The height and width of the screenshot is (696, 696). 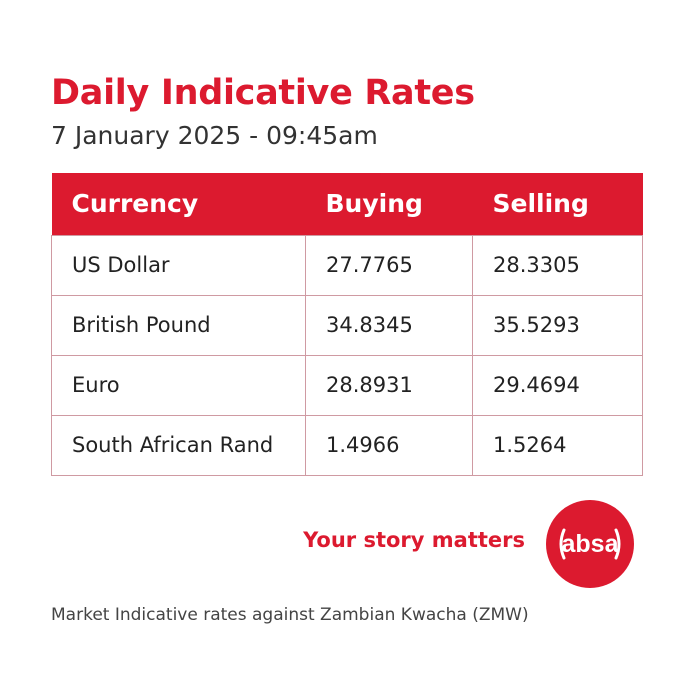 What do you see at coordinates (263, 93) in the screenshot?
I see `page-title: Daily Indicative Rates` at bounding box center [263, 93].